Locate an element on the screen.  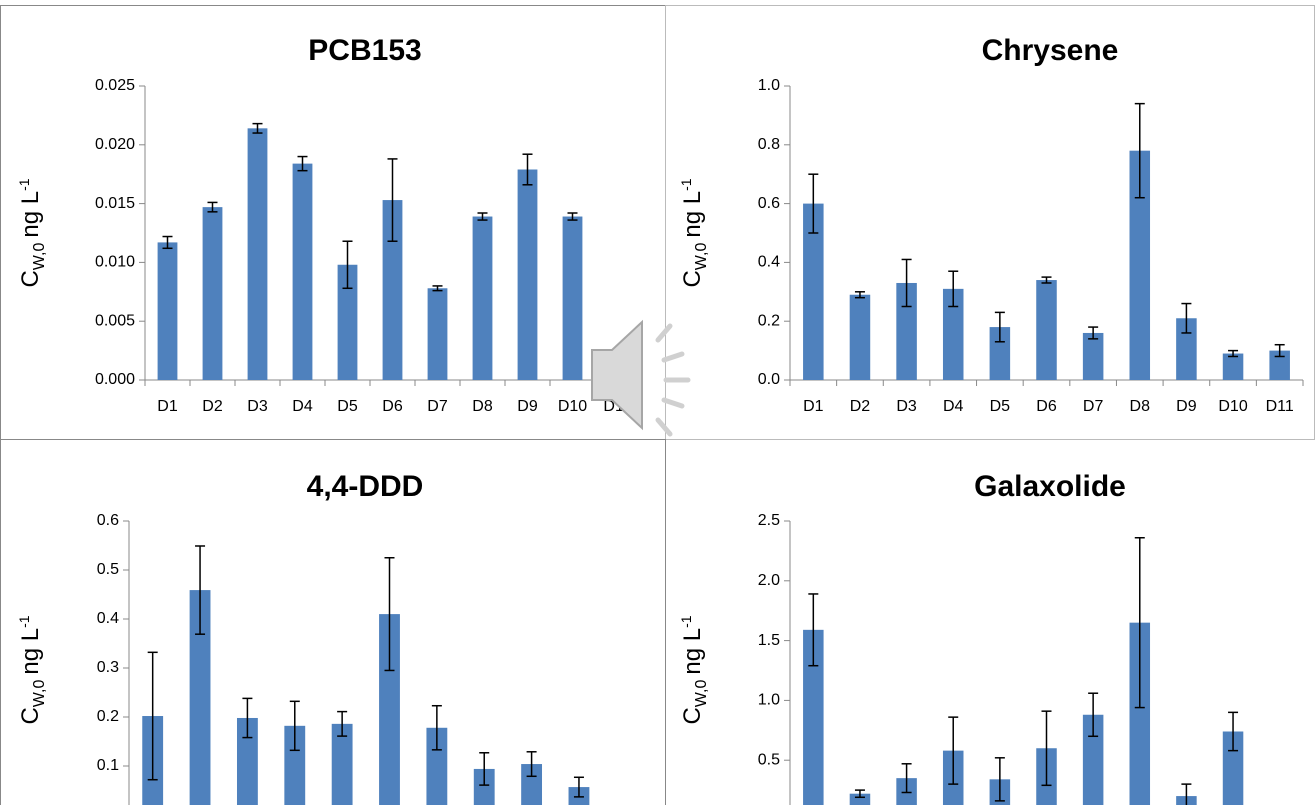
y-tick-label: 0.025 is located at coordinates (115, 85).